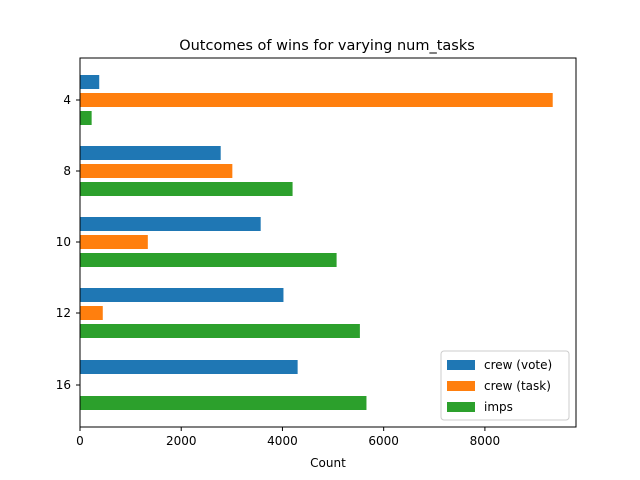 This screenshot has width=640, height=480. What do you see at coordinates (80, 441) in the screenshot?
I see `x-tick-label-0: 0` at bounding box center [80, 441].